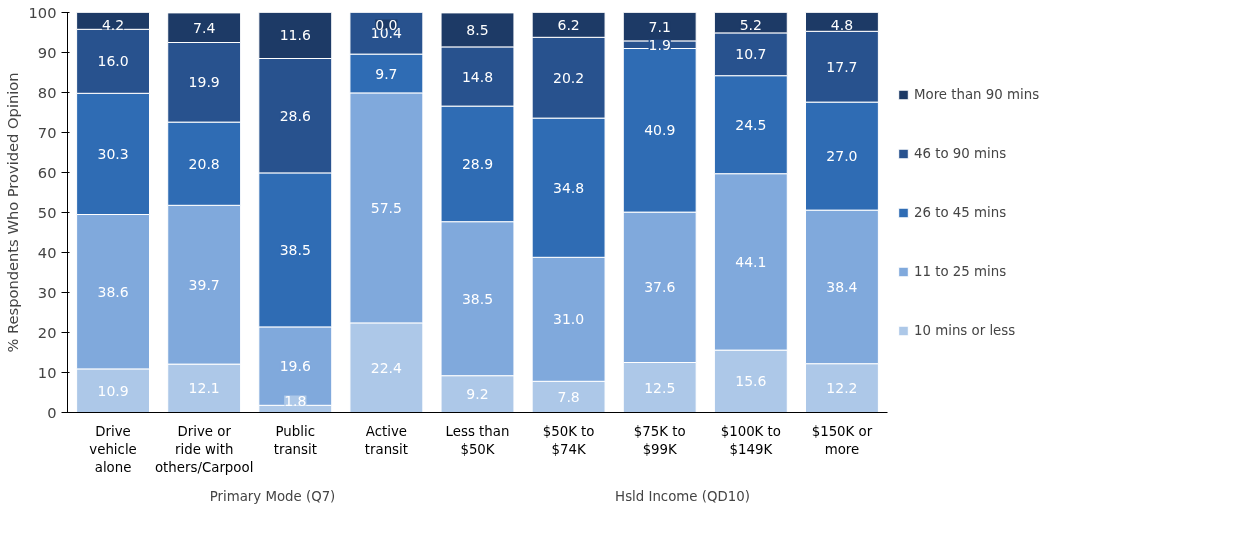  Describe the element at coordinates (751, 381) in the screenshot. I see `data-label: 15.6` at that location.